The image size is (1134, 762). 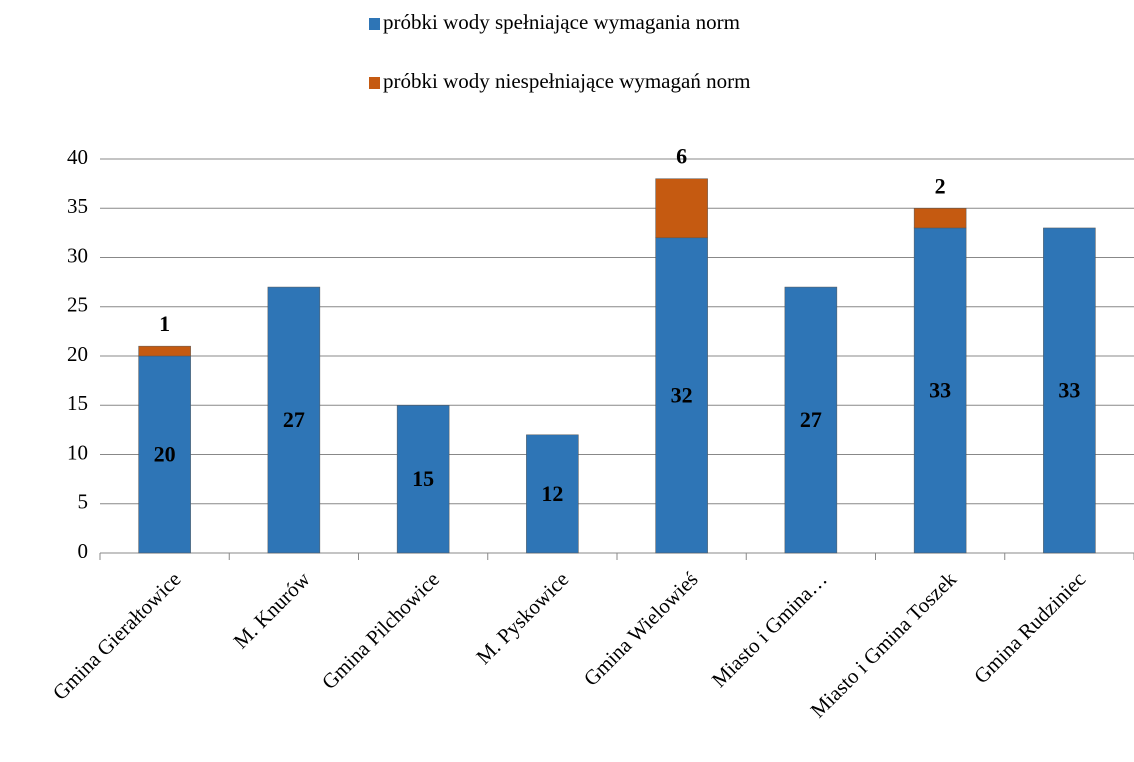 What do you see at coordinates (83, 551) in the screenshot?
I see `y-tick-label: 0` at bounding box center [83, 551].